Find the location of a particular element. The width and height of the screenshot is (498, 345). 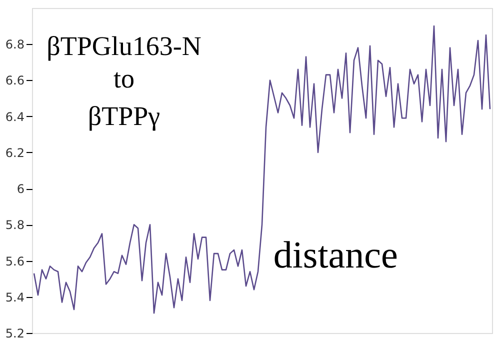

y-tick-label: 5.4 is located at coordinates (14, 297).